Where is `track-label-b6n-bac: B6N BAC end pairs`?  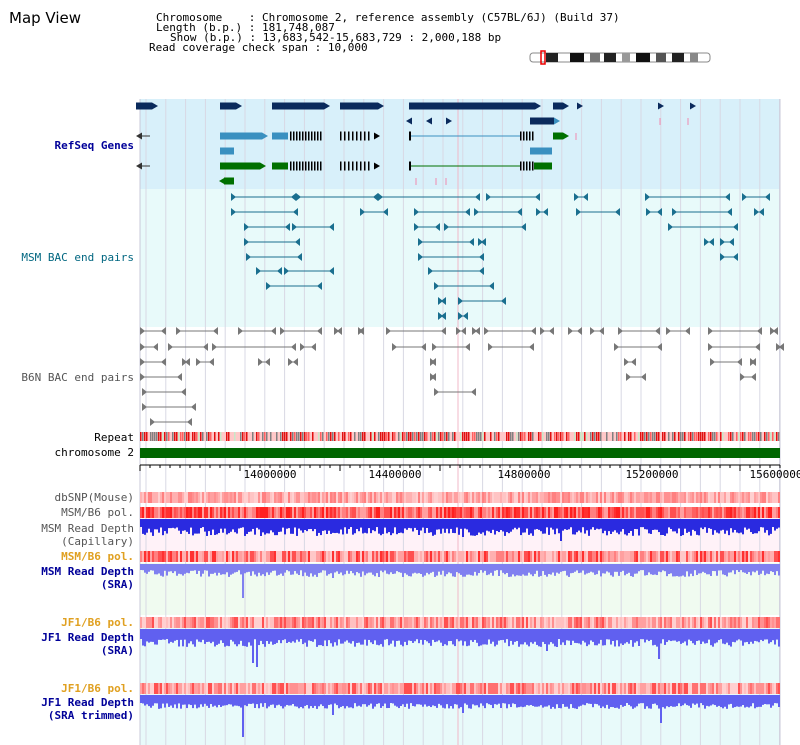 track-label-b6n-bac: B6N BAC end pairs is located at coordinates (77, 377).